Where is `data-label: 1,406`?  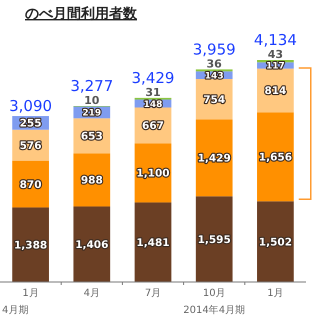 data-label: 1,406 is located at coordinates (91, 245).